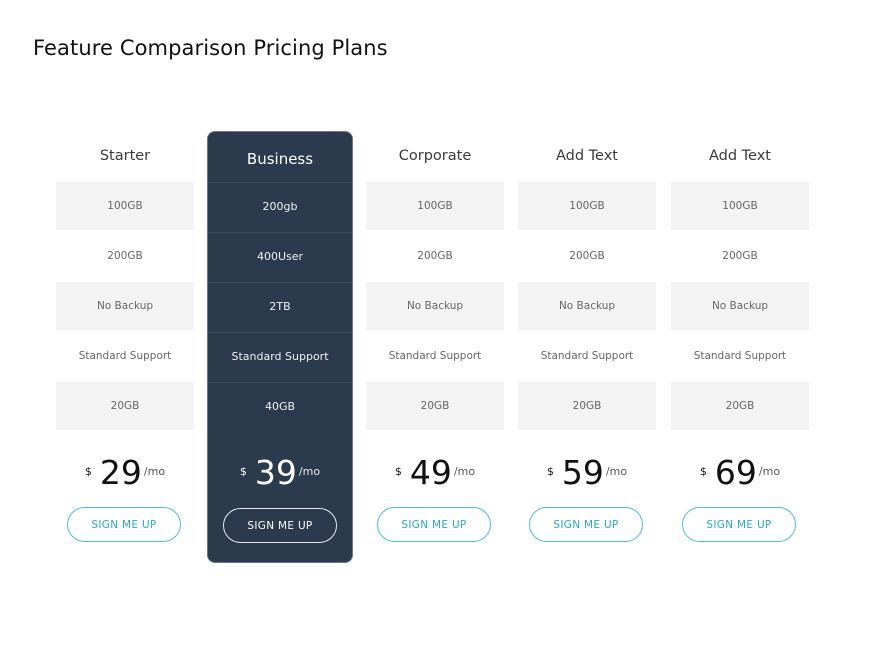  I want to click on plan-price: $69/mo, so click(740, 472).